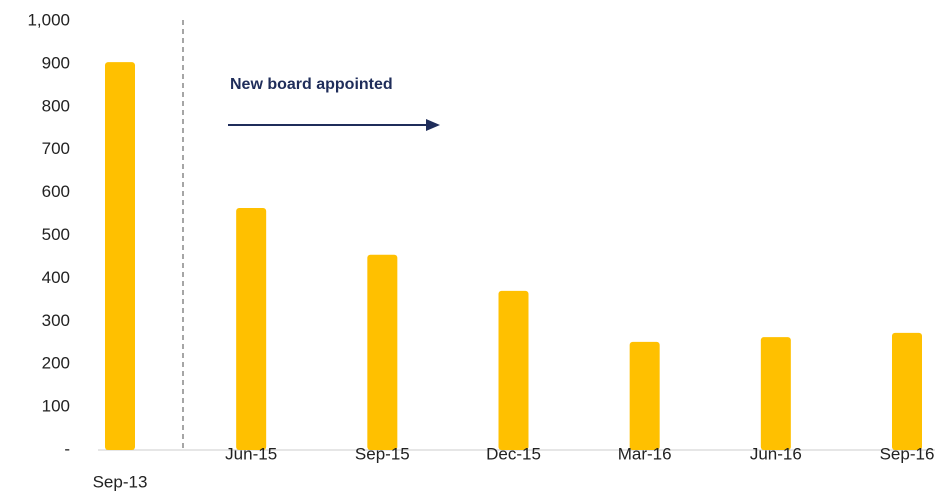  I want to click on y-tick-label: 400, so click(56, 277).